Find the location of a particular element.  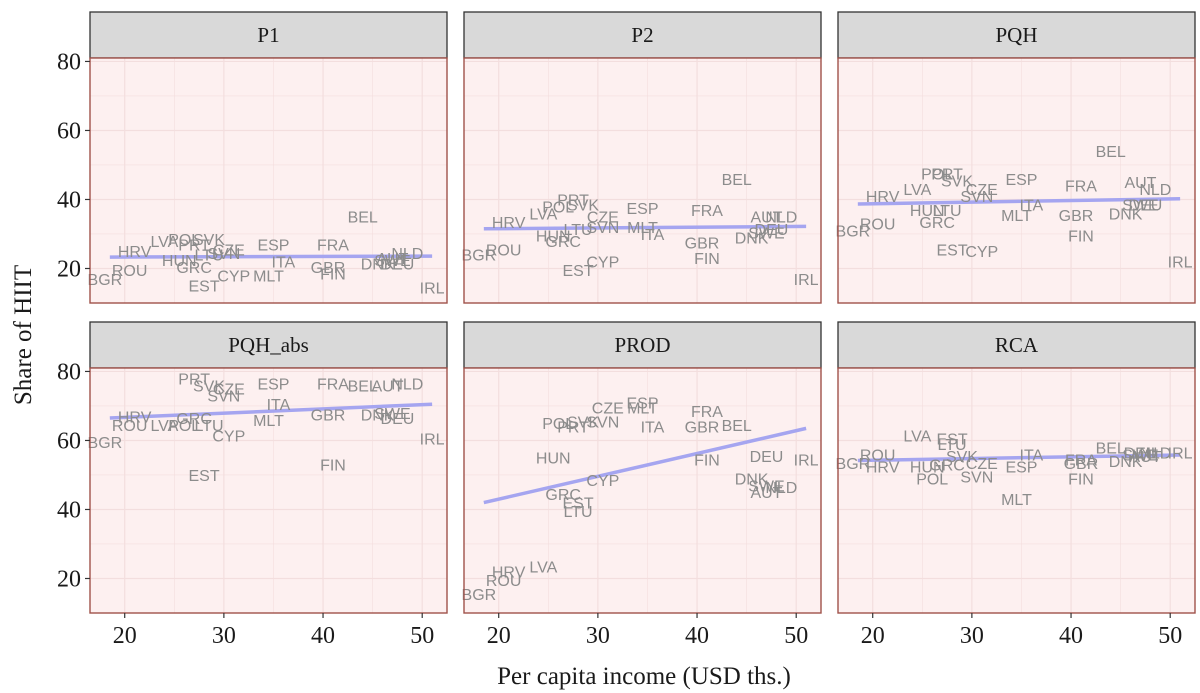

data-point-ita: ITA is located at coordinates (1032, 455).